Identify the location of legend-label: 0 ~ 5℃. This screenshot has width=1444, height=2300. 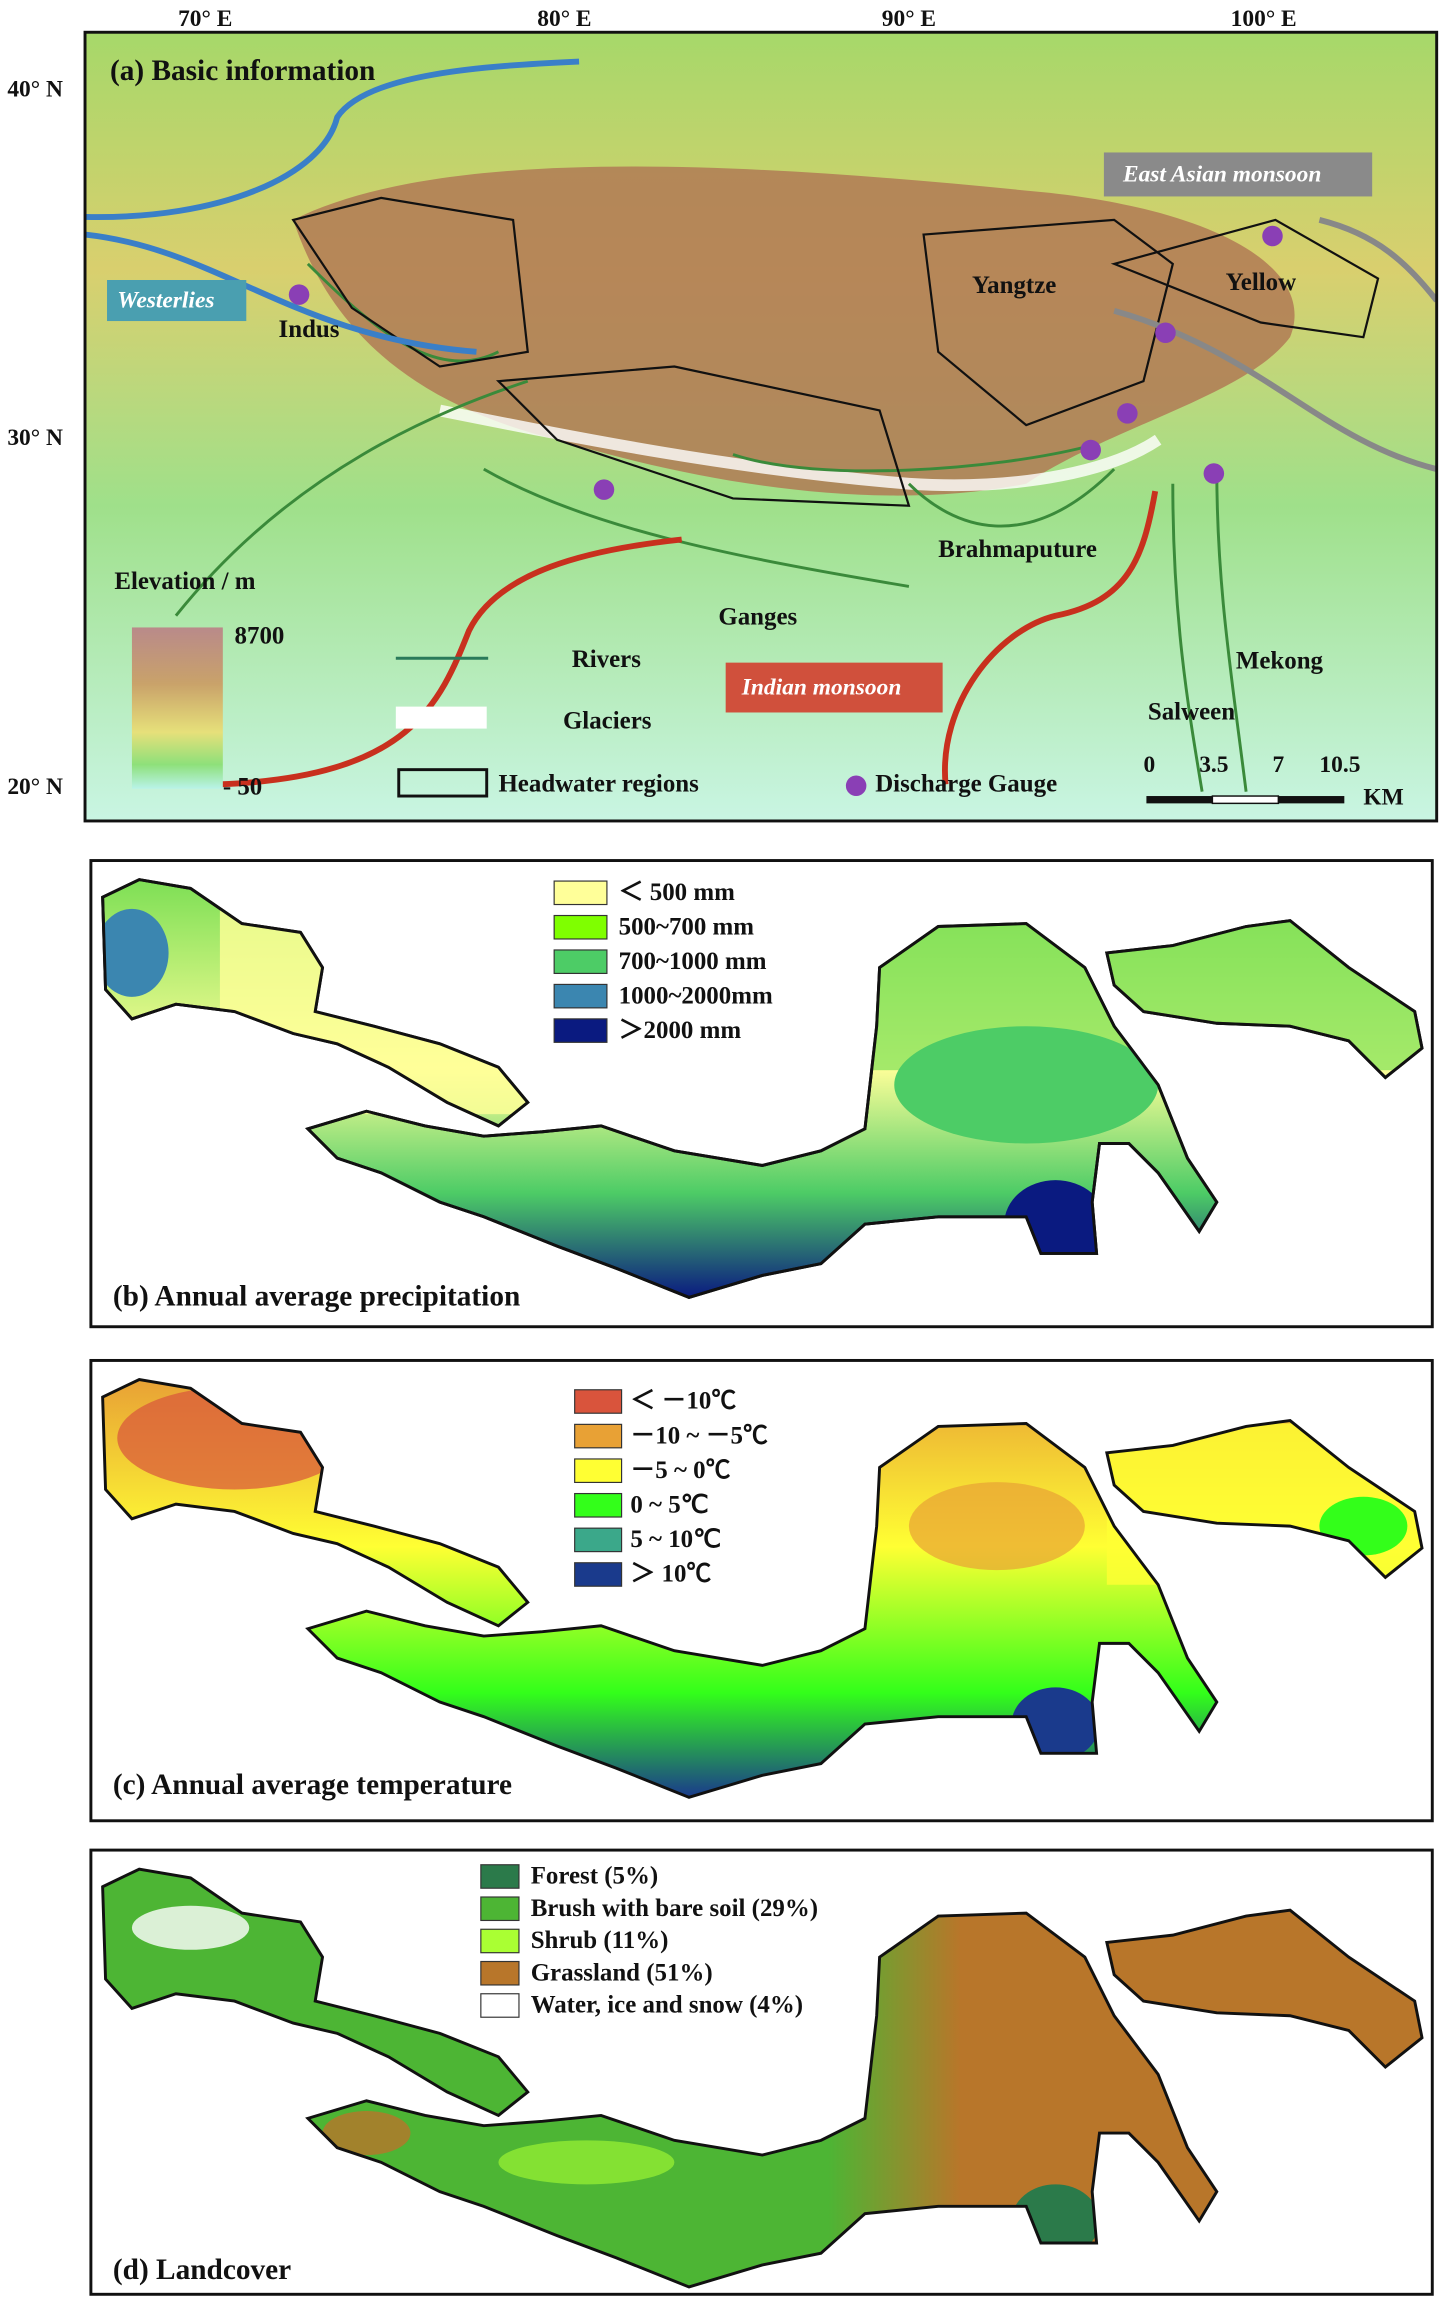
(669, 1504).